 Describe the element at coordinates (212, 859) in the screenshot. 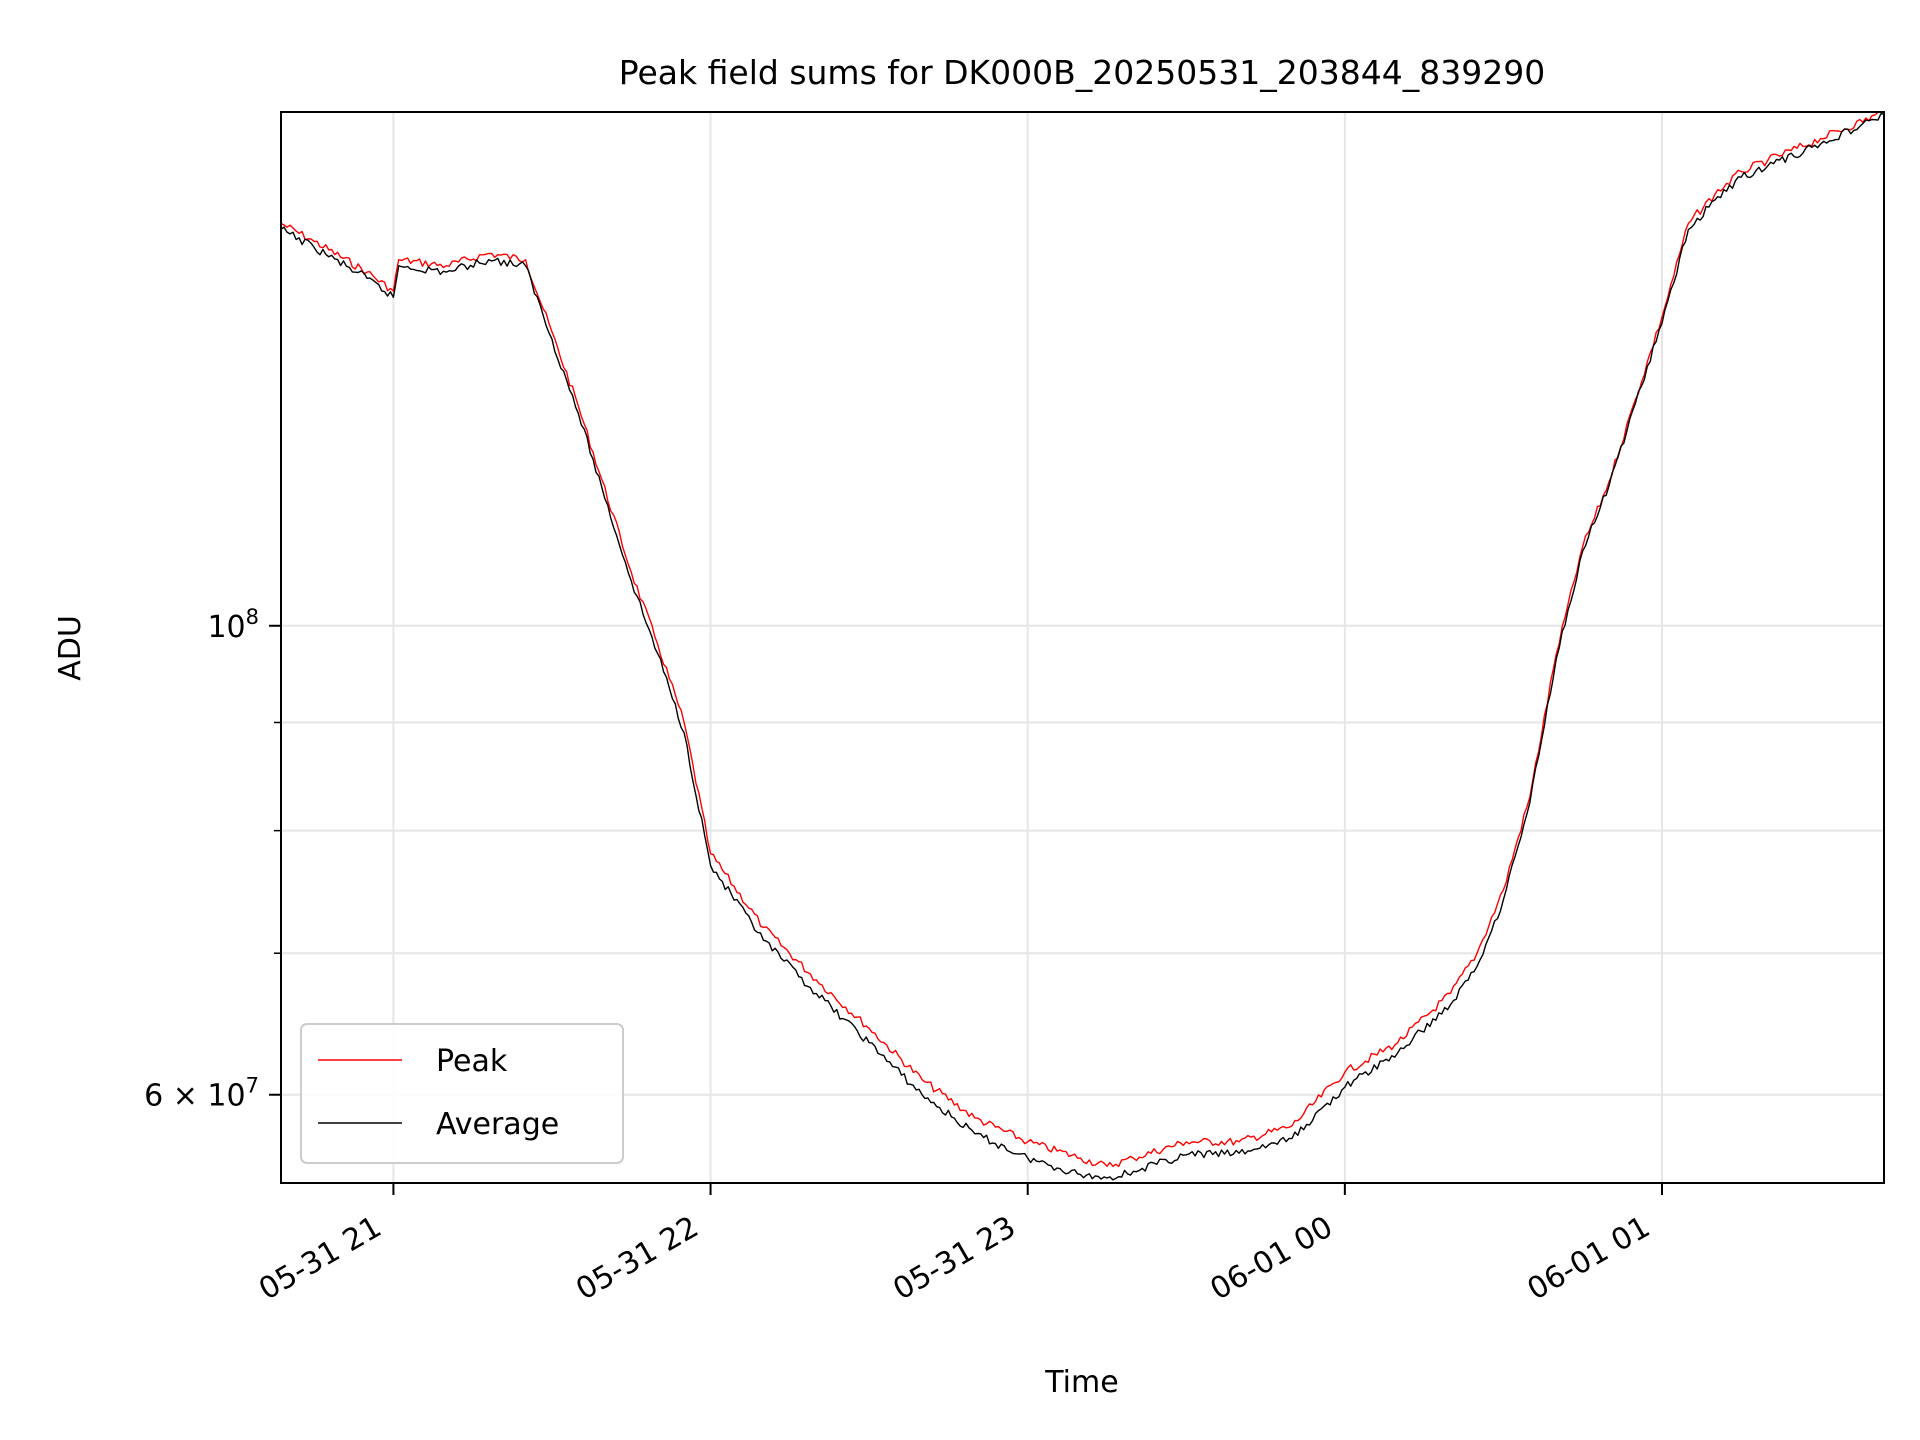

I see `y-axis-ticks: 108 6 × 107` at that location.